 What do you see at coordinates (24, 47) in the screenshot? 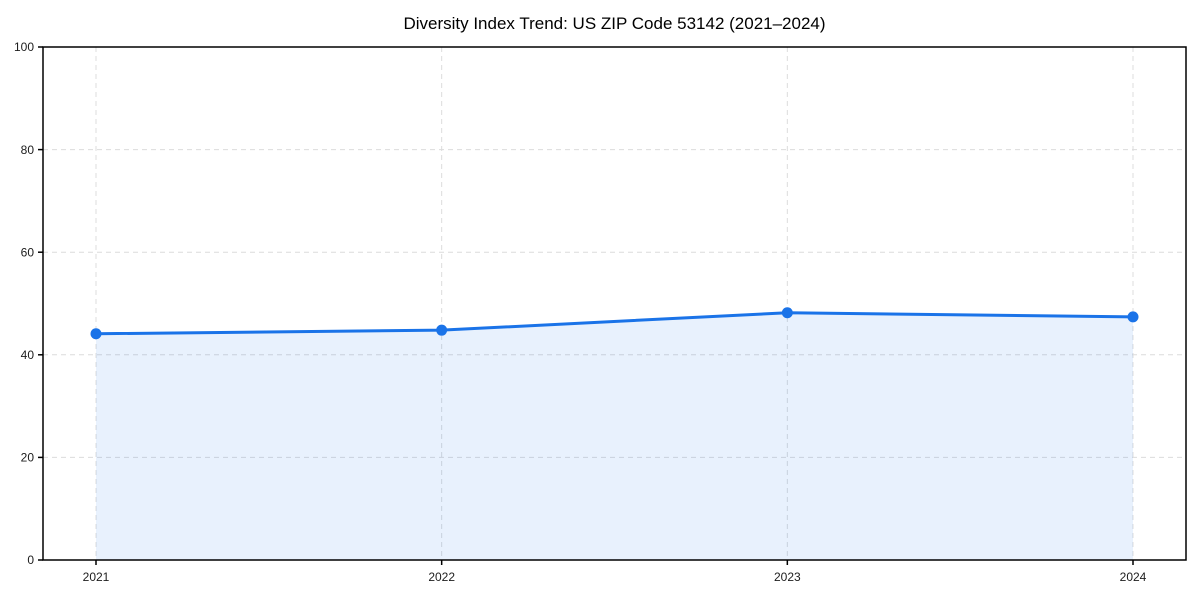
I see `y-tick-label: 100` at bounding box center [24, 47].